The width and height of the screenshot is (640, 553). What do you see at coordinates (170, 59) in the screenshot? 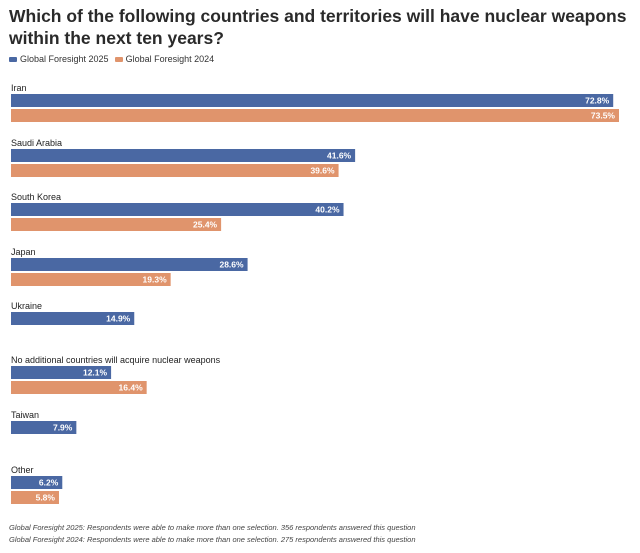
I see `legend-label-2024: Global Foresight 2024` at bounding box center [170, 59].